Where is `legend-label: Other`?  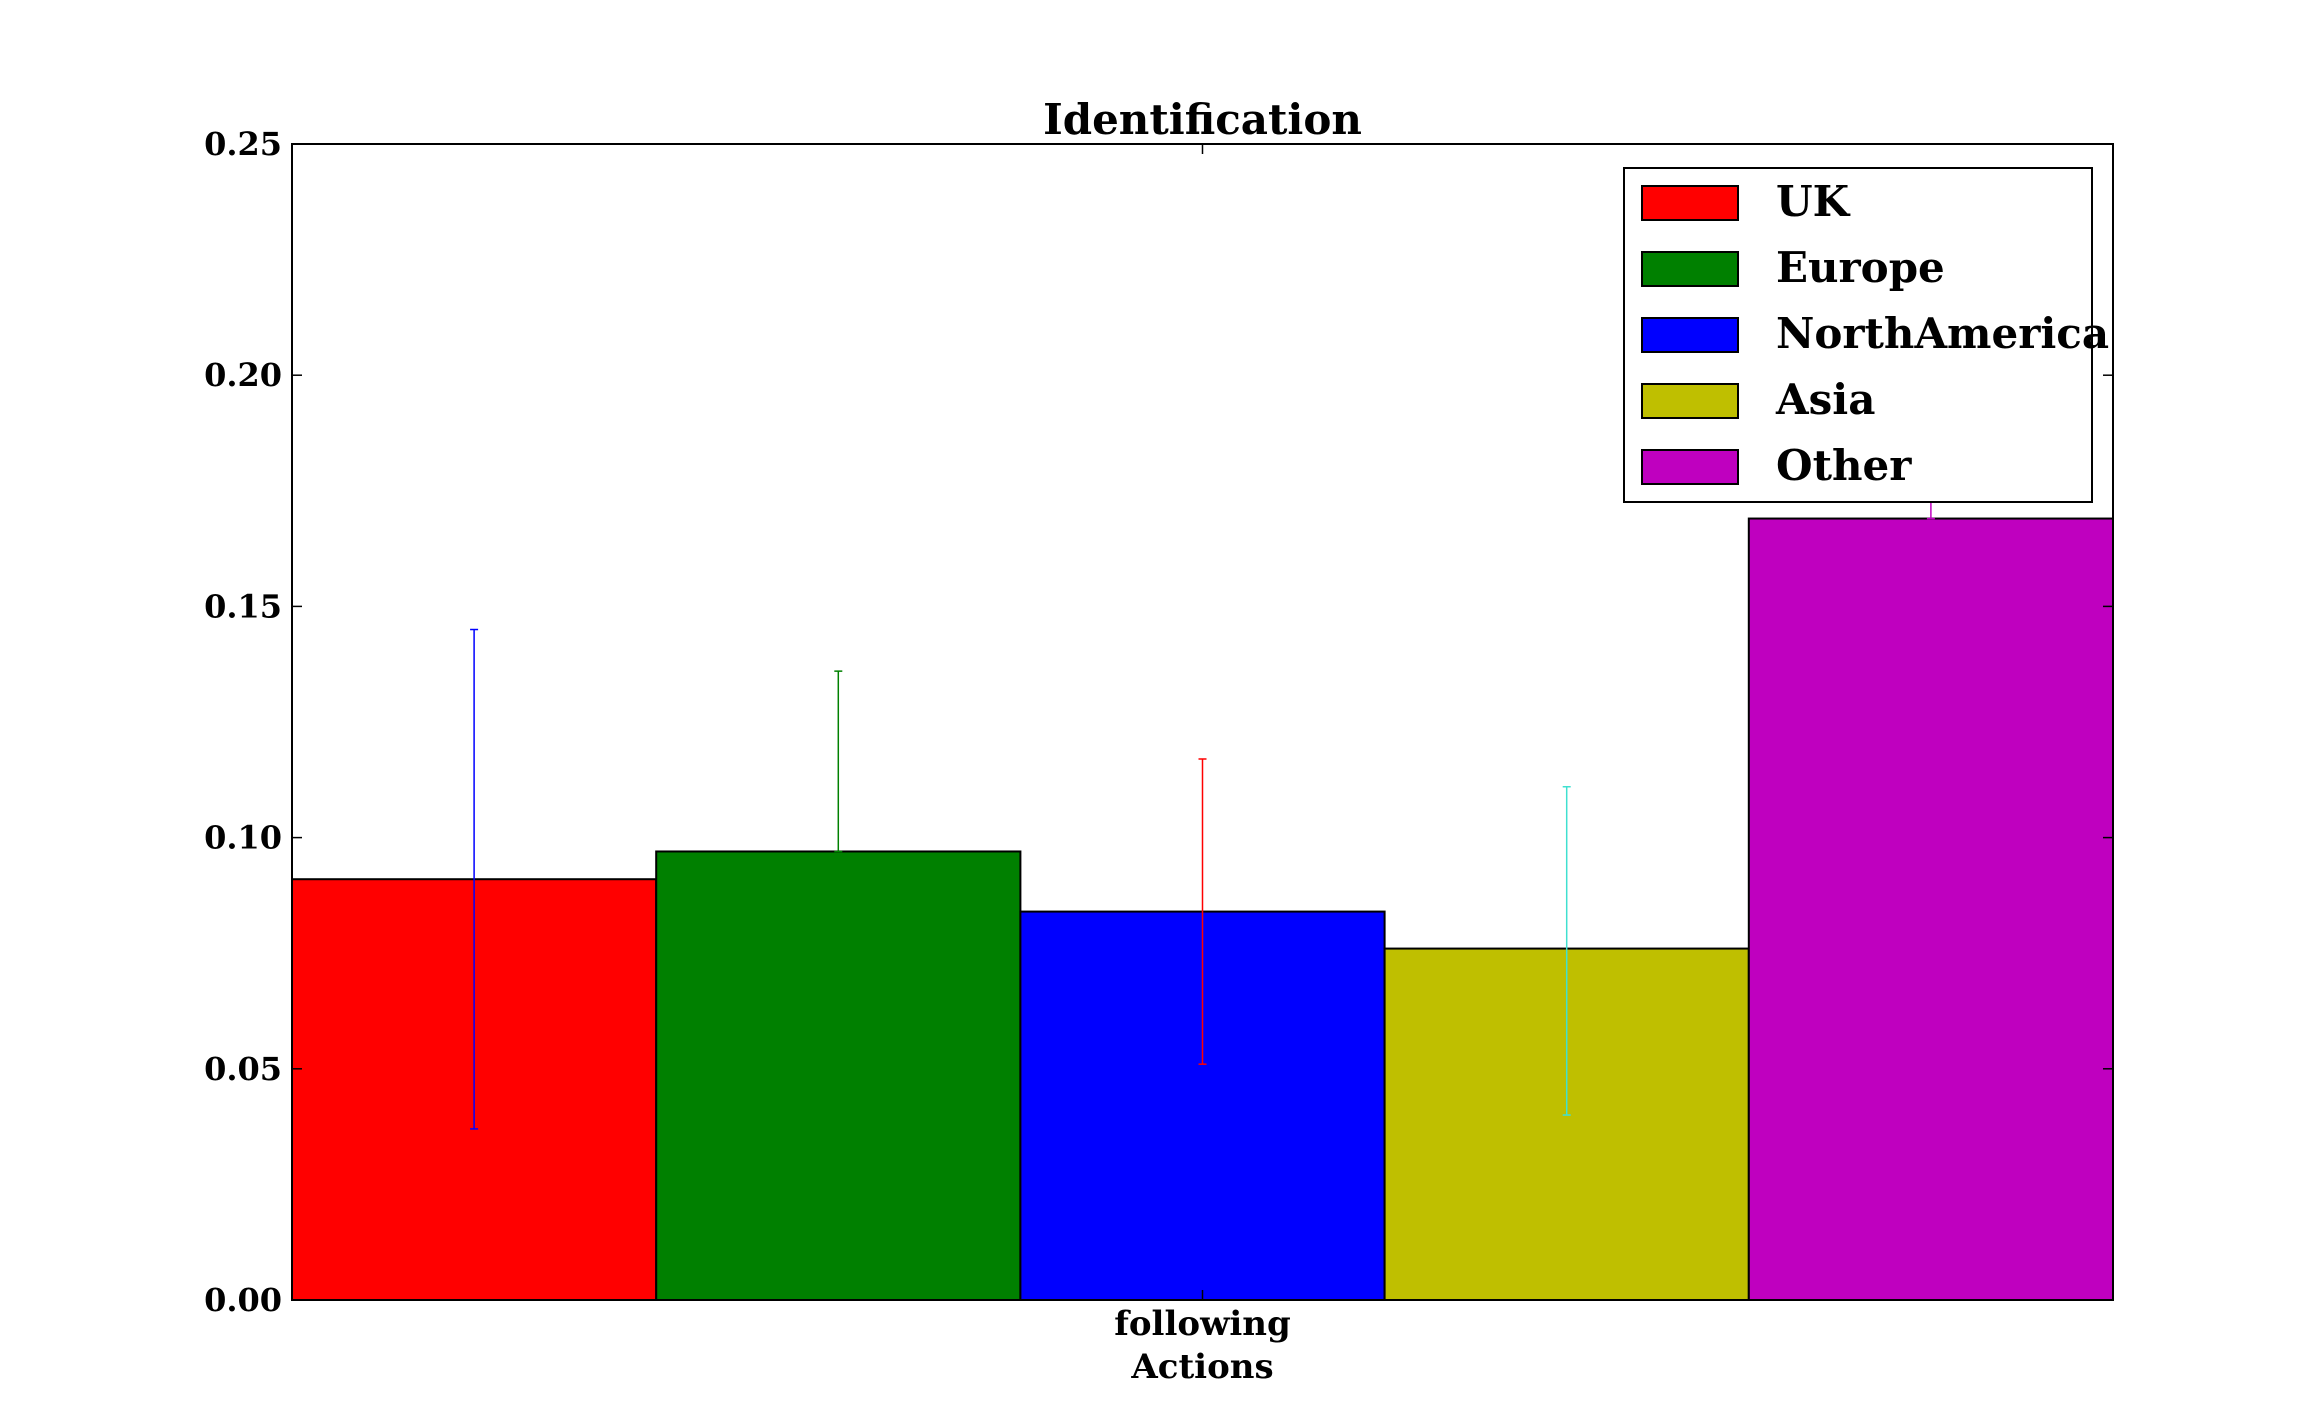 legend-label: Other is located at coordinates (1844, 465).